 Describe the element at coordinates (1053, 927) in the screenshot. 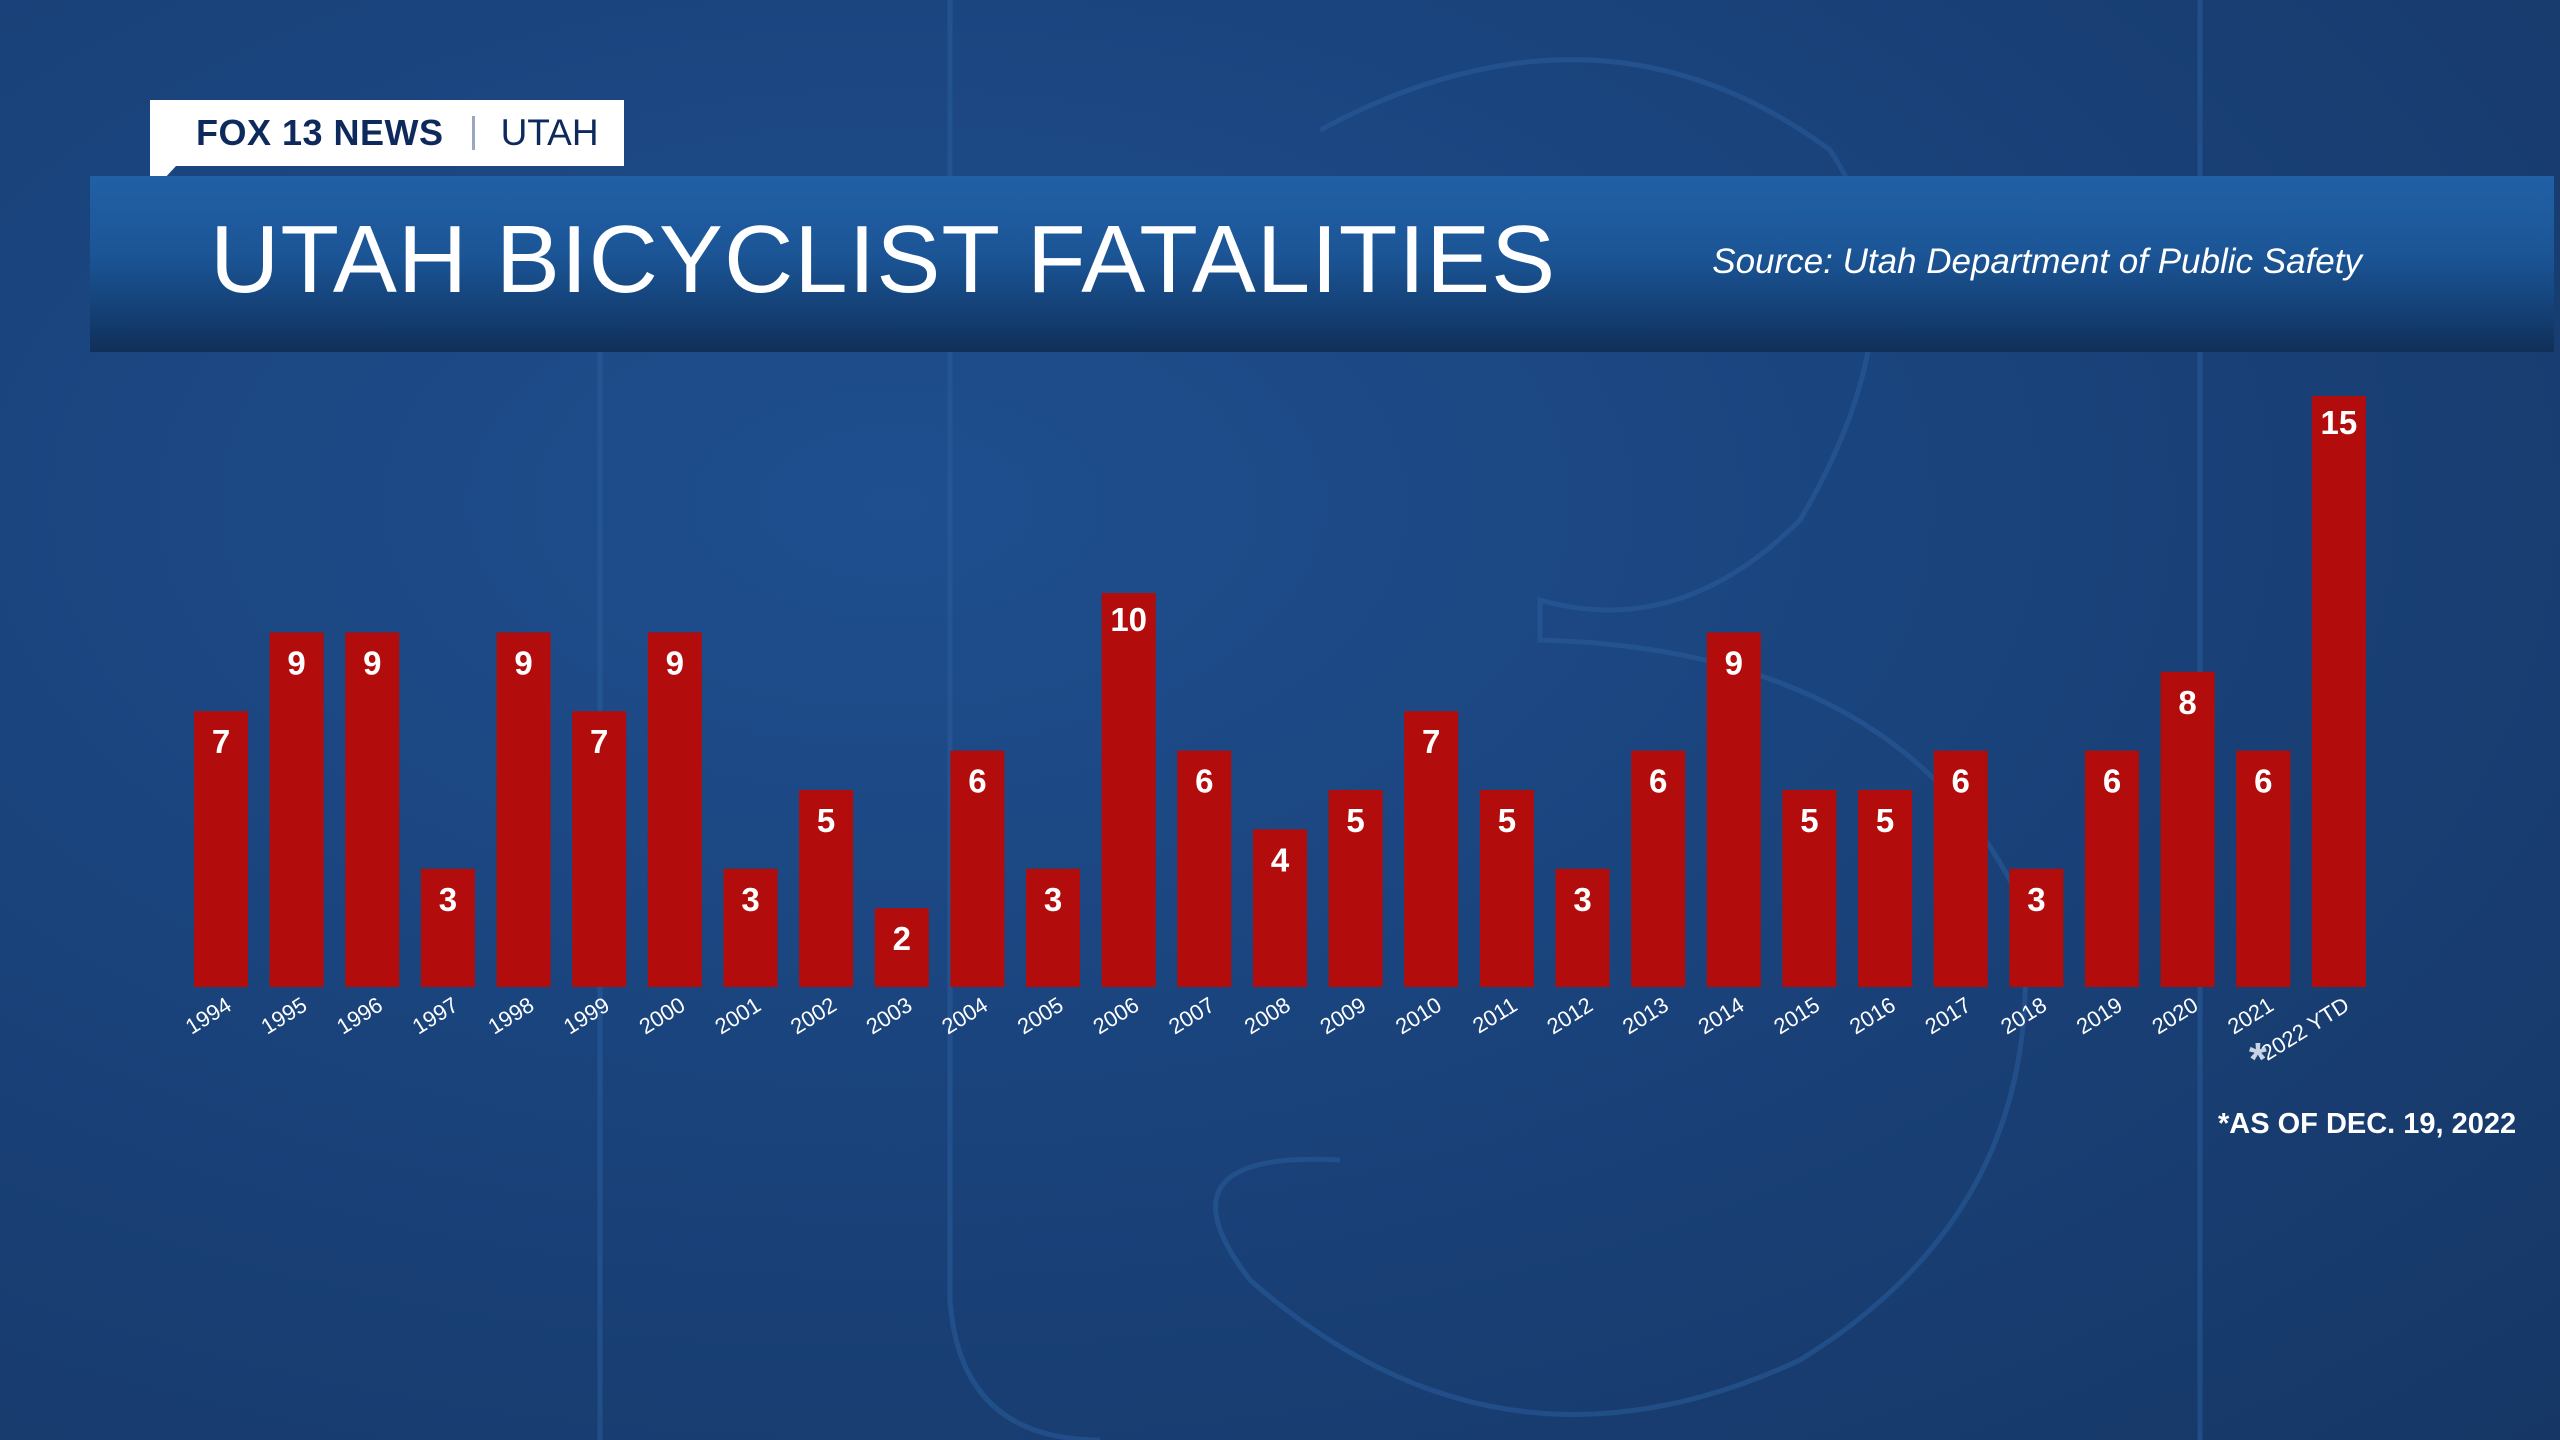

I see `bar-2005` at that location.